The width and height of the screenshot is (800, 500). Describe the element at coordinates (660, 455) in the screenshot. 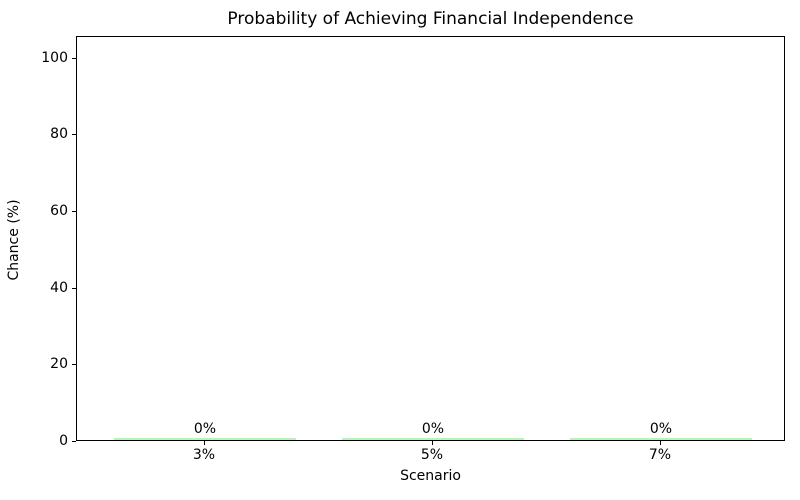

I see `x-tick-label: 7%` at that location.